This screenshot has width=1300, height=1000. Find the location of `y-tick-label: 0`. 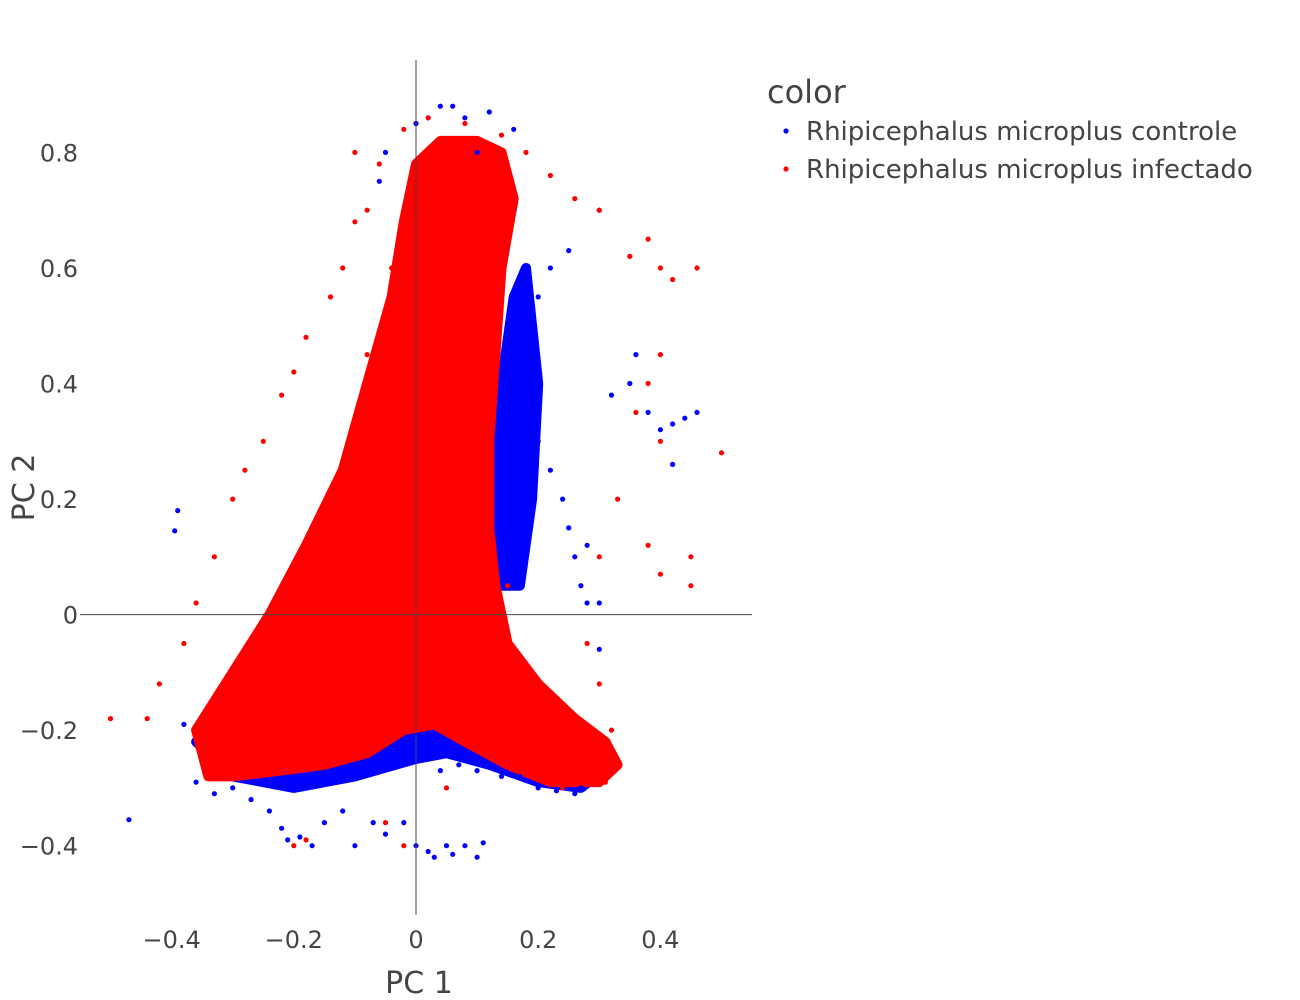

y-tick-label: 0 is located at coordinates (70, 616).